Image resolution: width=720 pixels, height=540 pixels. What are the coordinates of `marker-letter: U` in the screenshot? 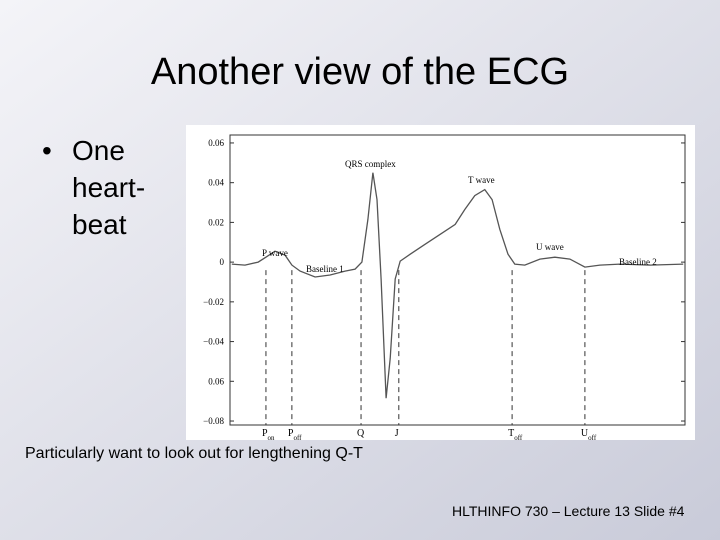 It's located at (585, 433).